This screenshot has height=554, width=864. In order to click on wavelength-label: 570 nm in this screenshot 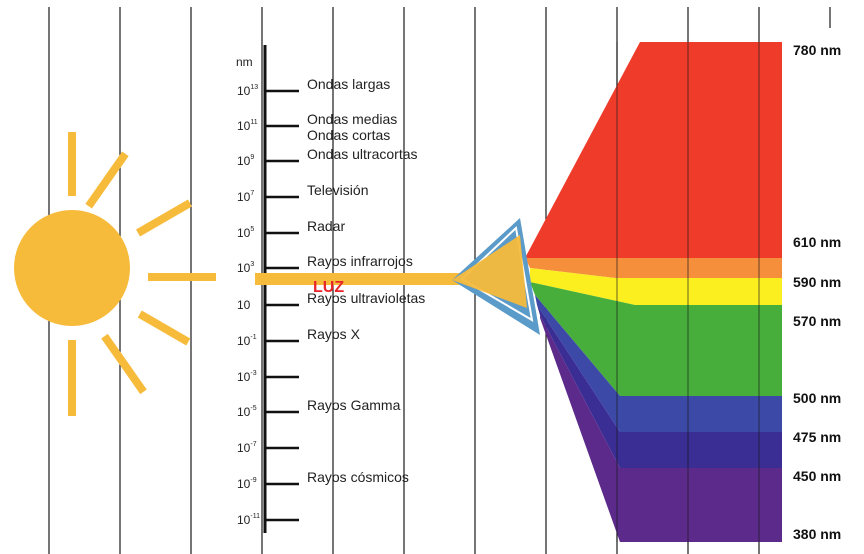, I will do `click(817, 321)`.